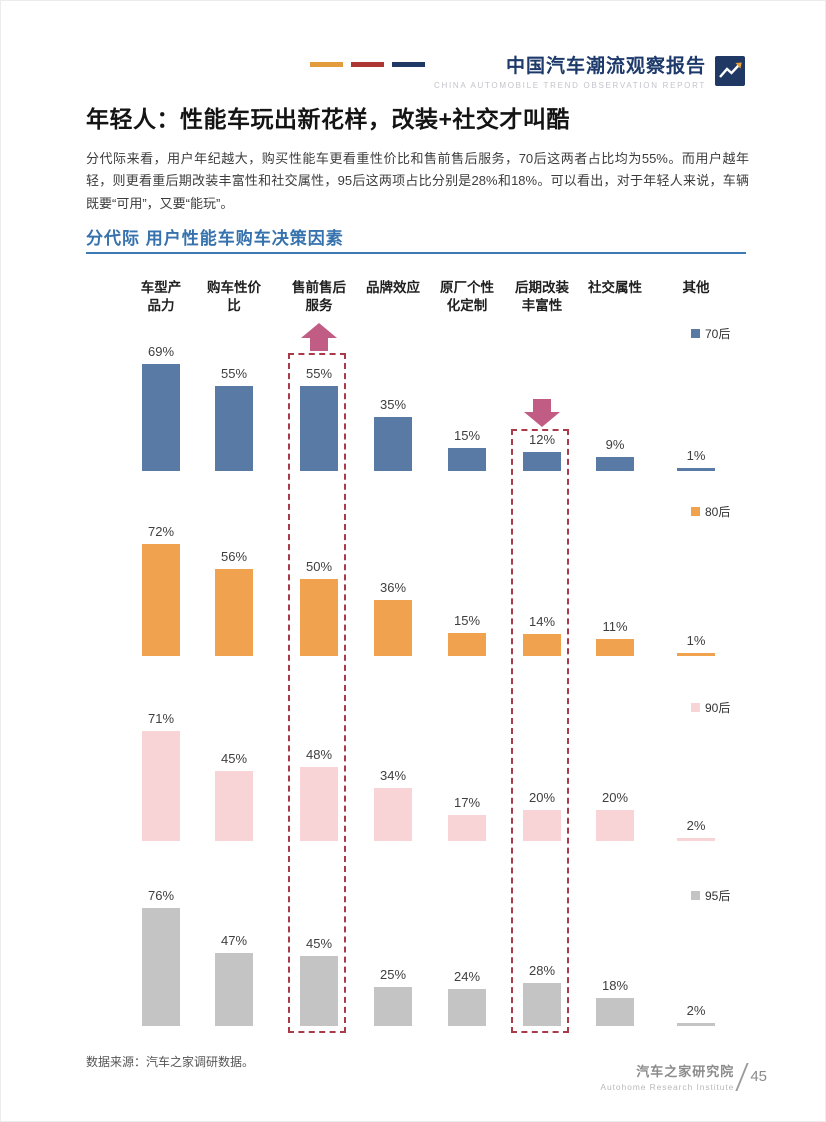 The width and height of the screenshot is (826, 1122). Describe the element at coordinates (542, 440) in the screenshot. I see `bar-value-label: 12%` at that location.